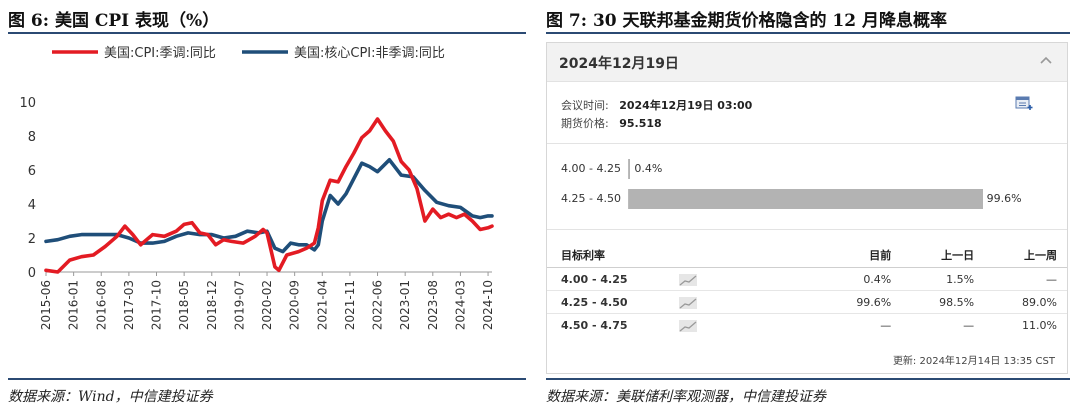  Describe the element at coordinates (160, 53) in the screenshot. I see `legend-label: 美国:CPI:季调:同比` at that location.